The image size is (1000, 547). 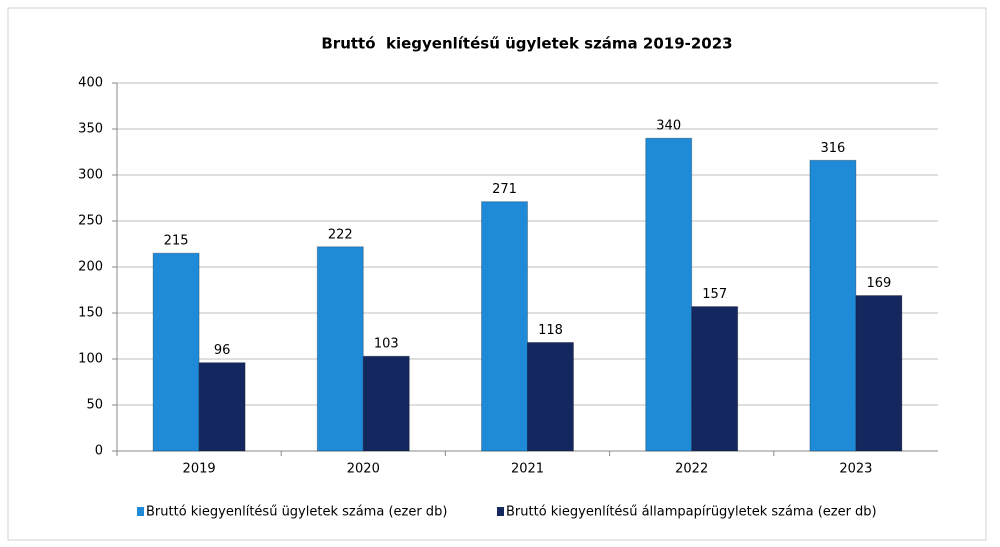 What do you see at coordinates (222, 350) in the screenshot?
I see `data-label: 96` at bounding box center [222, 350].